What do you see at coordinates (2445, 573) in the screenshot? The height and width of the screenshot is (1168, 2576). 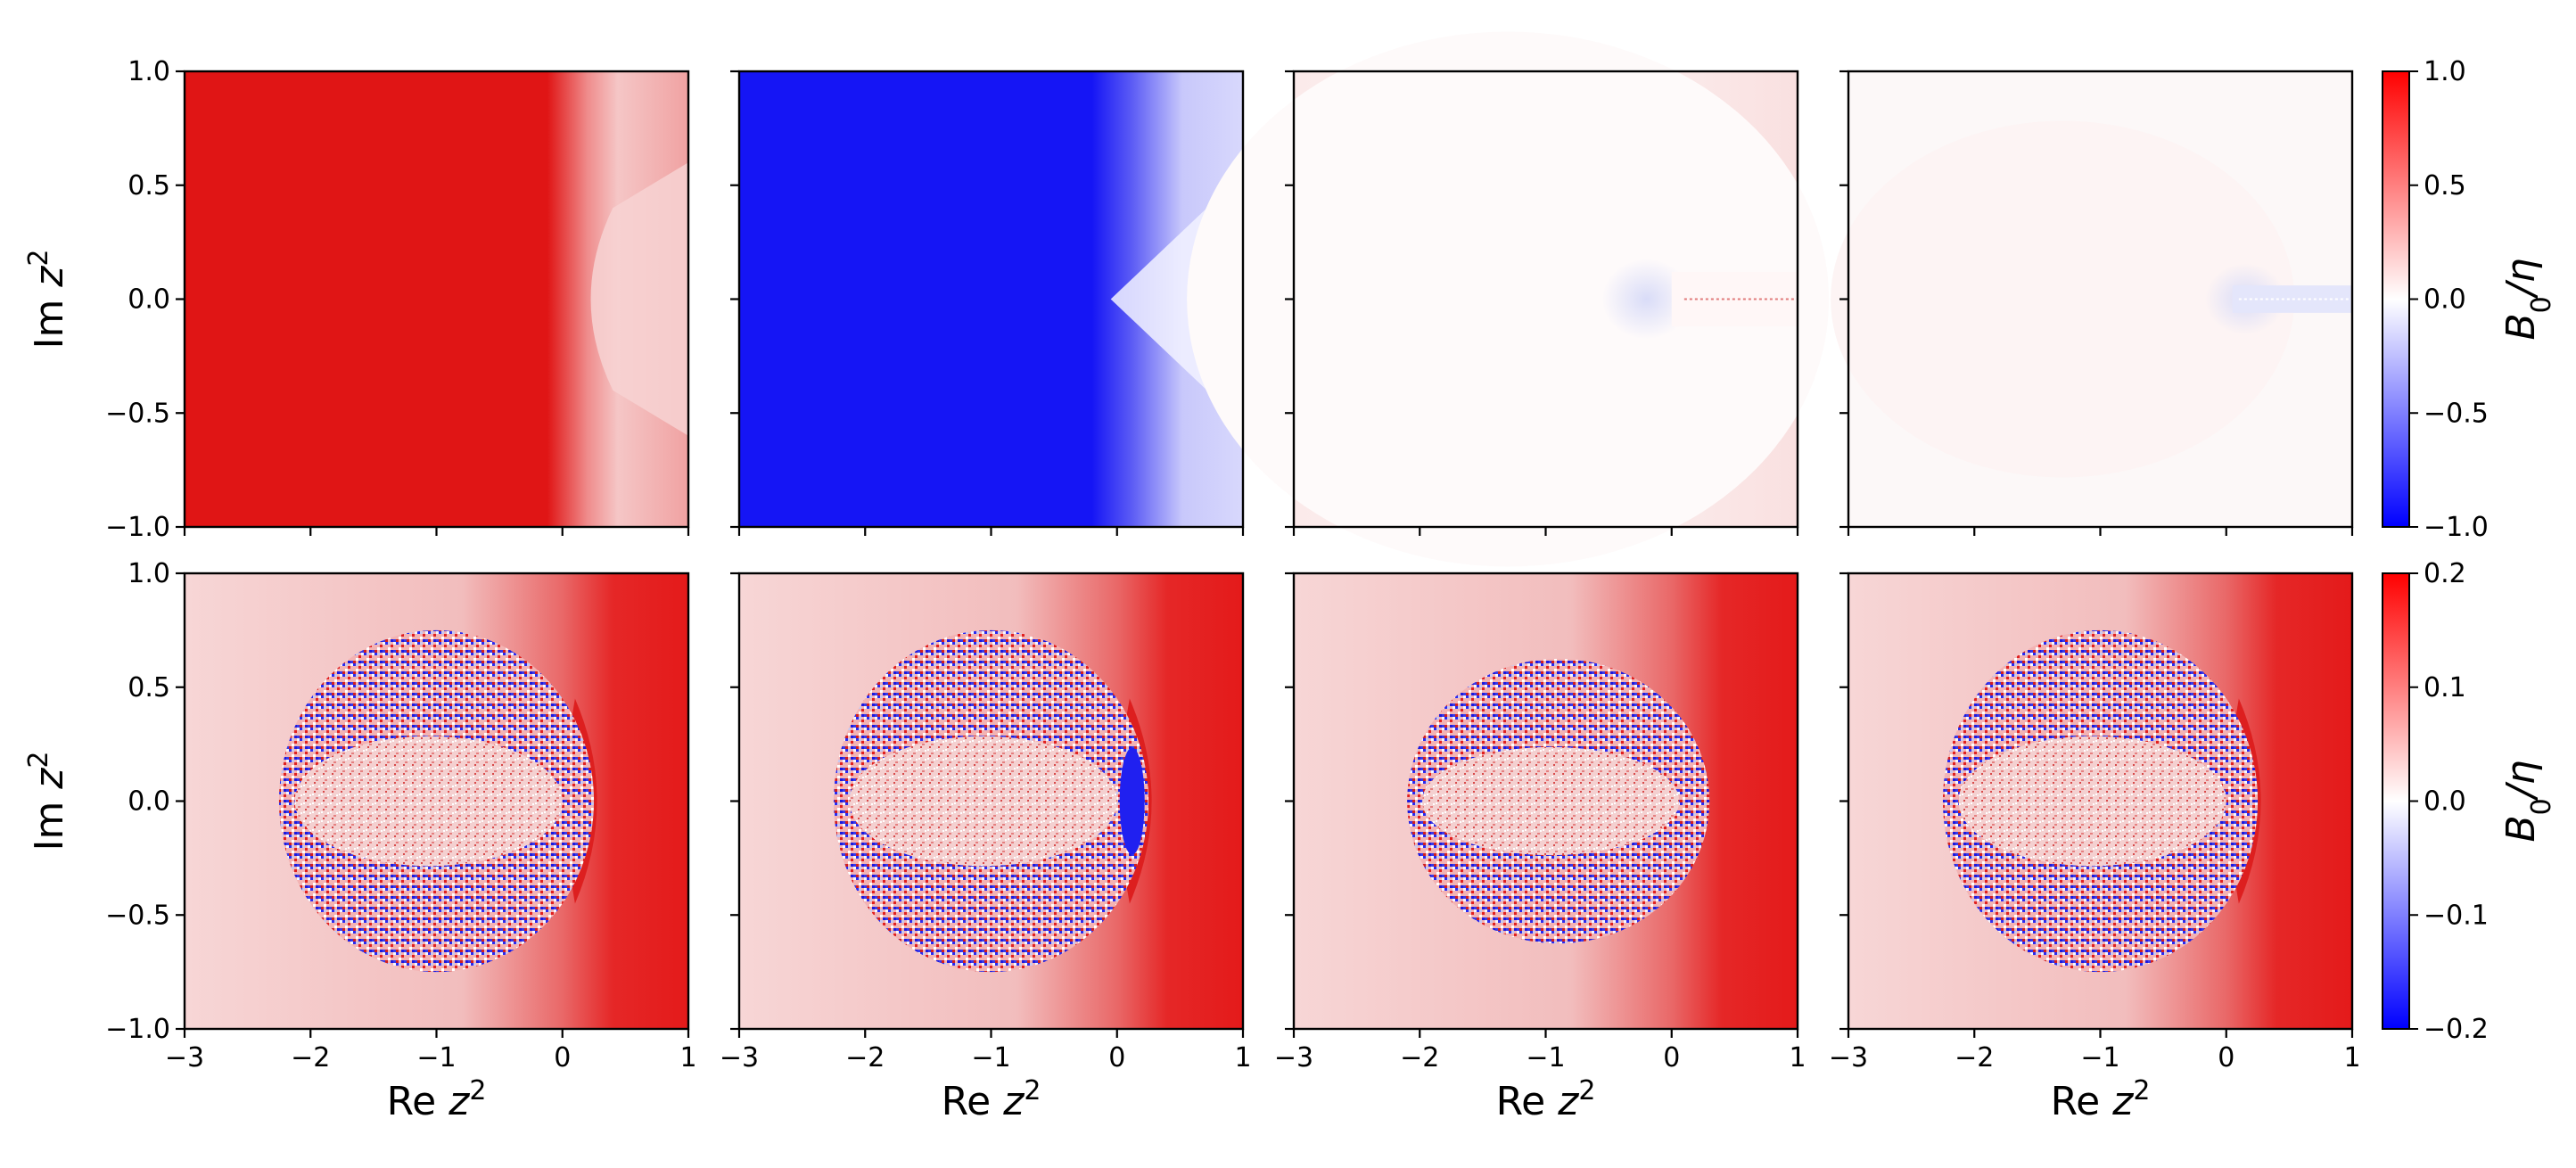 I see `colorbar-tick-label: 0.2` at bounding box center [2445, 573].